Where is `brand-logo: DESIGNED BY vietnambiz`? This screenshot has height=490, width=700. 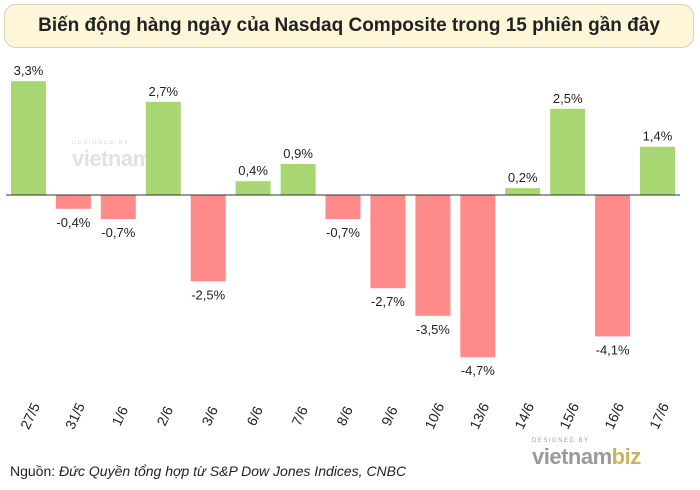
brand-logo: DESIGNED BY vietnambiz is located at coordinates (586, 454).